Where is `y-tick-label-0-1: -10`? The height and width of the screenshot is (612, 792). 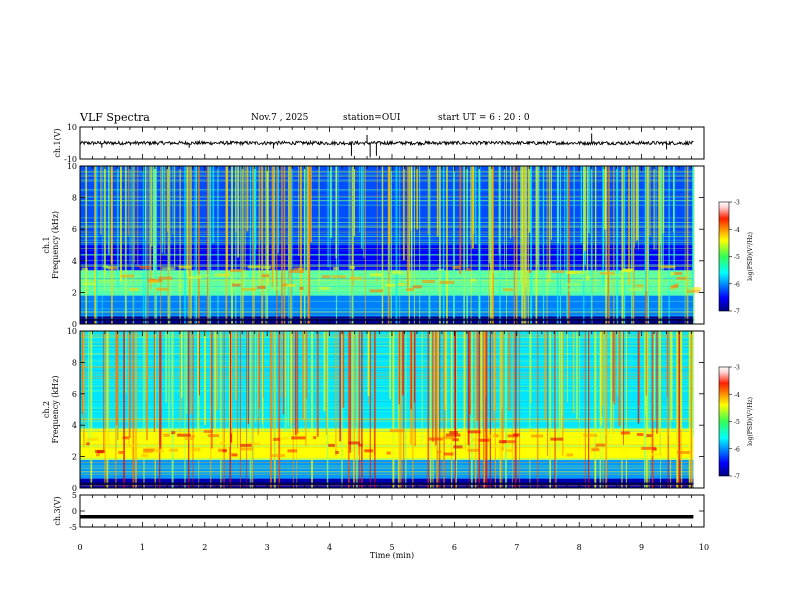 y-tick-label-0-1: -10 is located at coordinates (70, 159).